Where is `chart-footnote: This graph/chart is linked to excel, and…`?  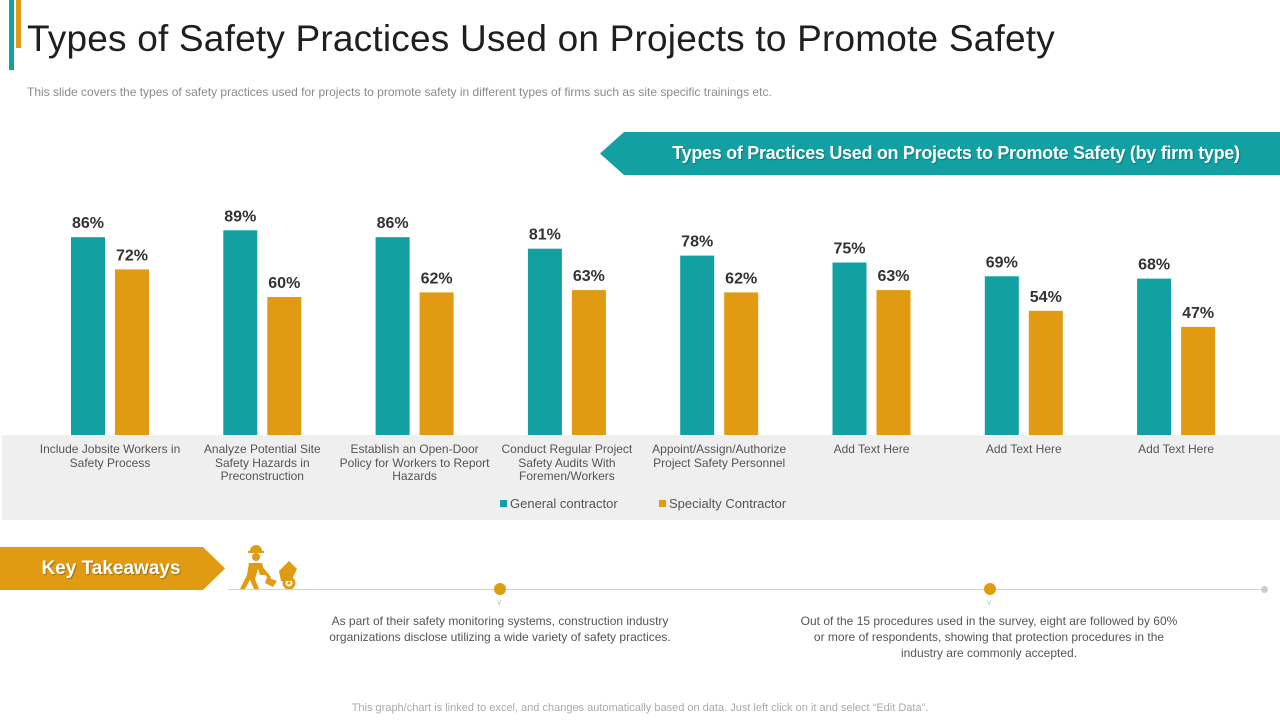
chart-footnote: This graph/chart is linked to excel, and… is located at coordinates (640, 708).